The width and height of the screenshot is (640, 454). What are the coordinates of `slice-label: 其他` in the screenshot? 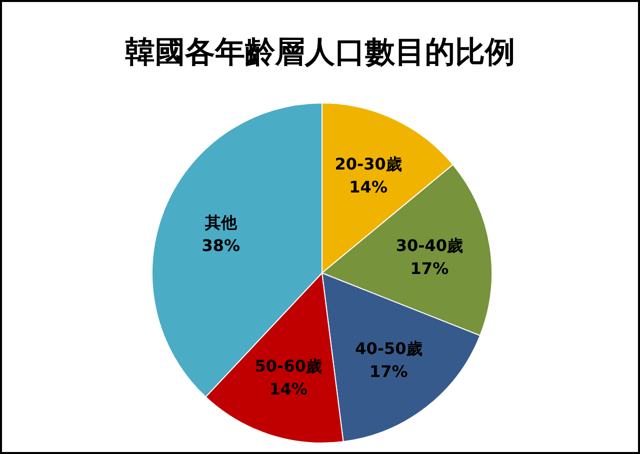 It's located at (221, 222).